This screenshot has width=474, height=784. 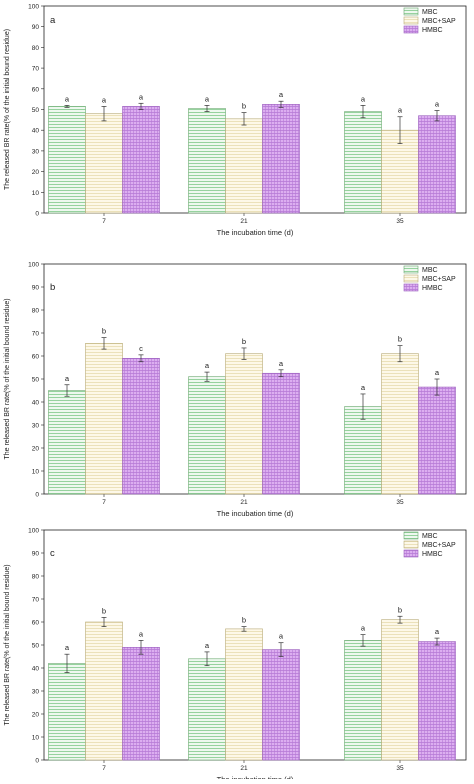 What do you see at coordinates (36, 311) in the screenshot?
I see `y-tick-label: 80` at bounding box center [36, 311].